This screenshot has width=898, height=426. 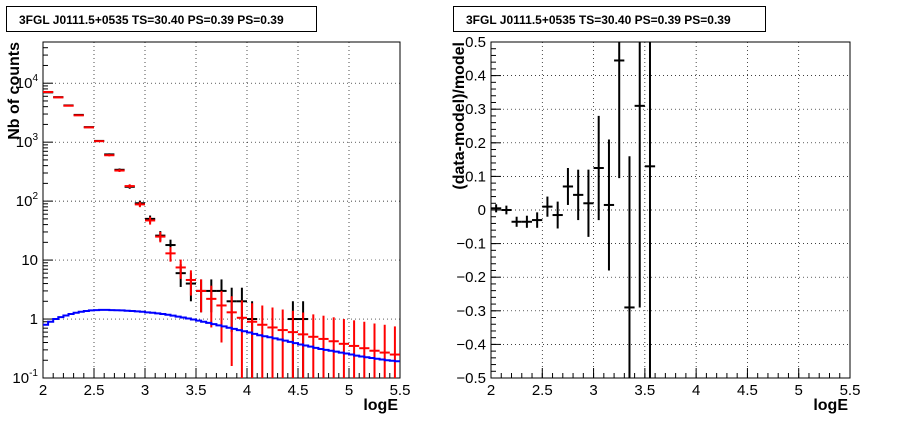 What do you see at coordinates (475, 143) in the screenshot?
I see `y-tick-label: 0.2` at bounding box center [475, 143].